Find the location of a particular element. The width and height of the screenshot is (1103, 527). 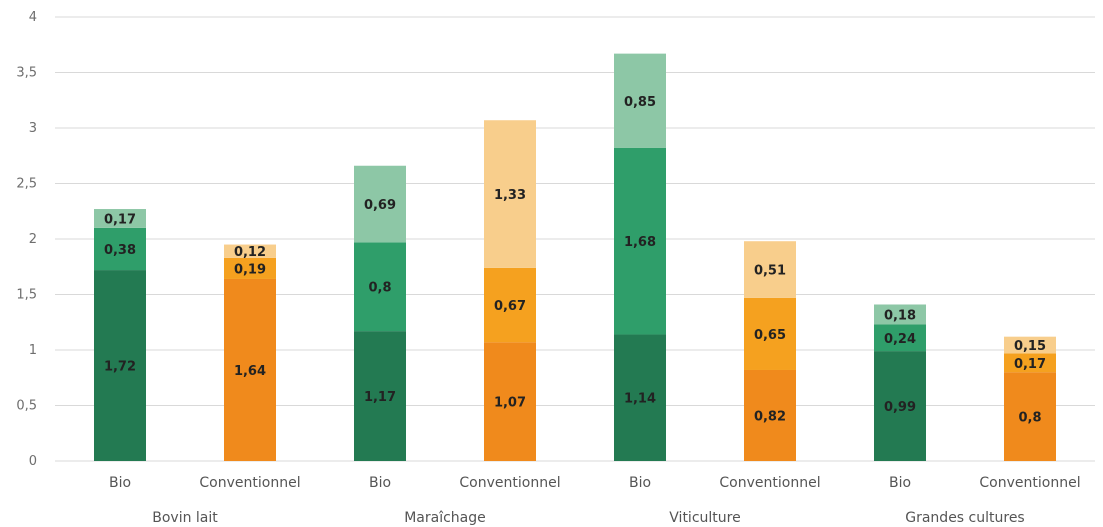

value-label: 1,68 is located at coordinates (640, 242).